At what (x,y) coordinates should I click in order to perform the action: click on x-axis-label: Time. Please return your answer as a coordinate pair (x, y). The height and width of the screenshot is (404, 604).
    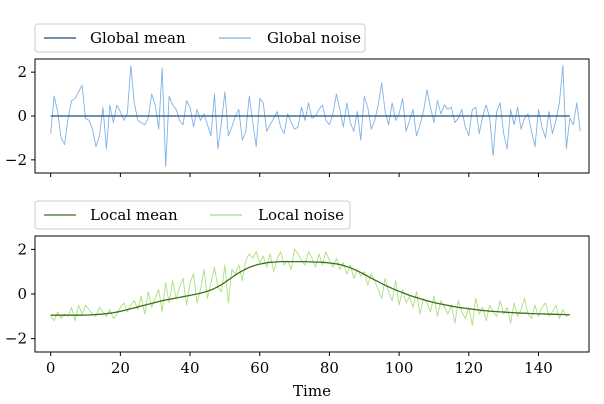
    Looking at the image, I should click on (312, 391).